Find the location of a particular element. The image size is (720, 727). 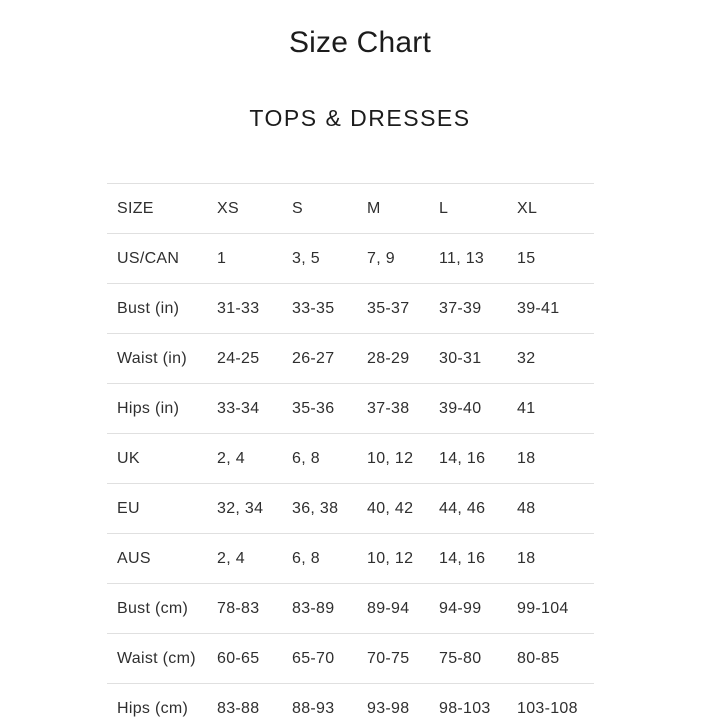

size-cell: 80-85 is located at coordinates (538, 658).